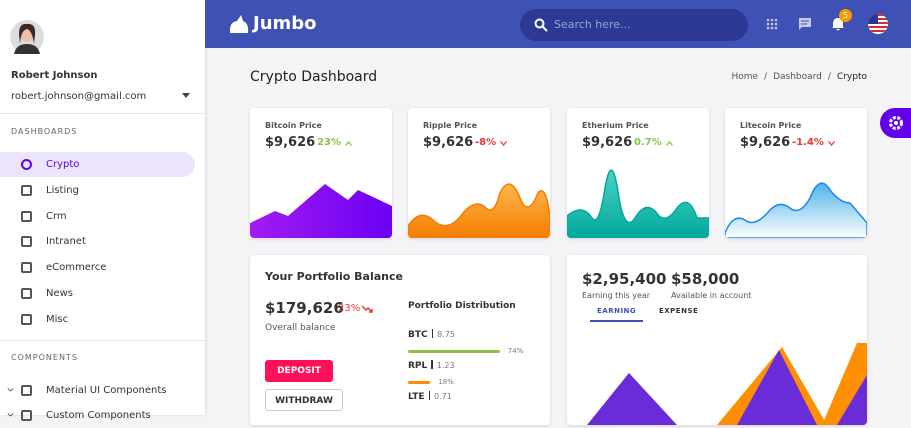  Describe the element at coordinates (845, 15) in the screenshot. I see `notification-badge: 5` at that location.